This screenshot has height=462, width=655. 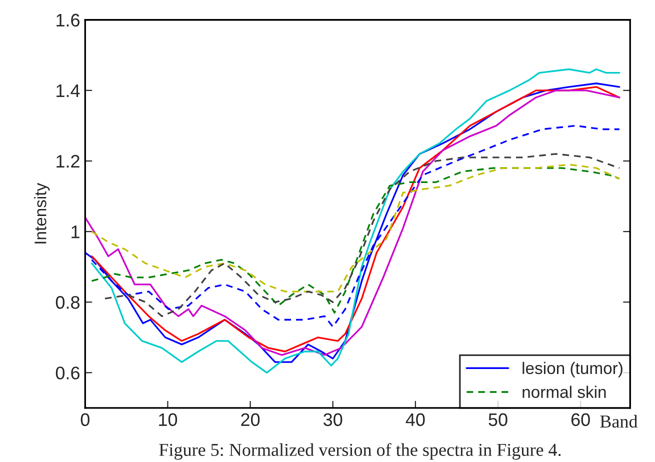 I want to click on y-tick-label: 0.6, so click(x=68, y=373).